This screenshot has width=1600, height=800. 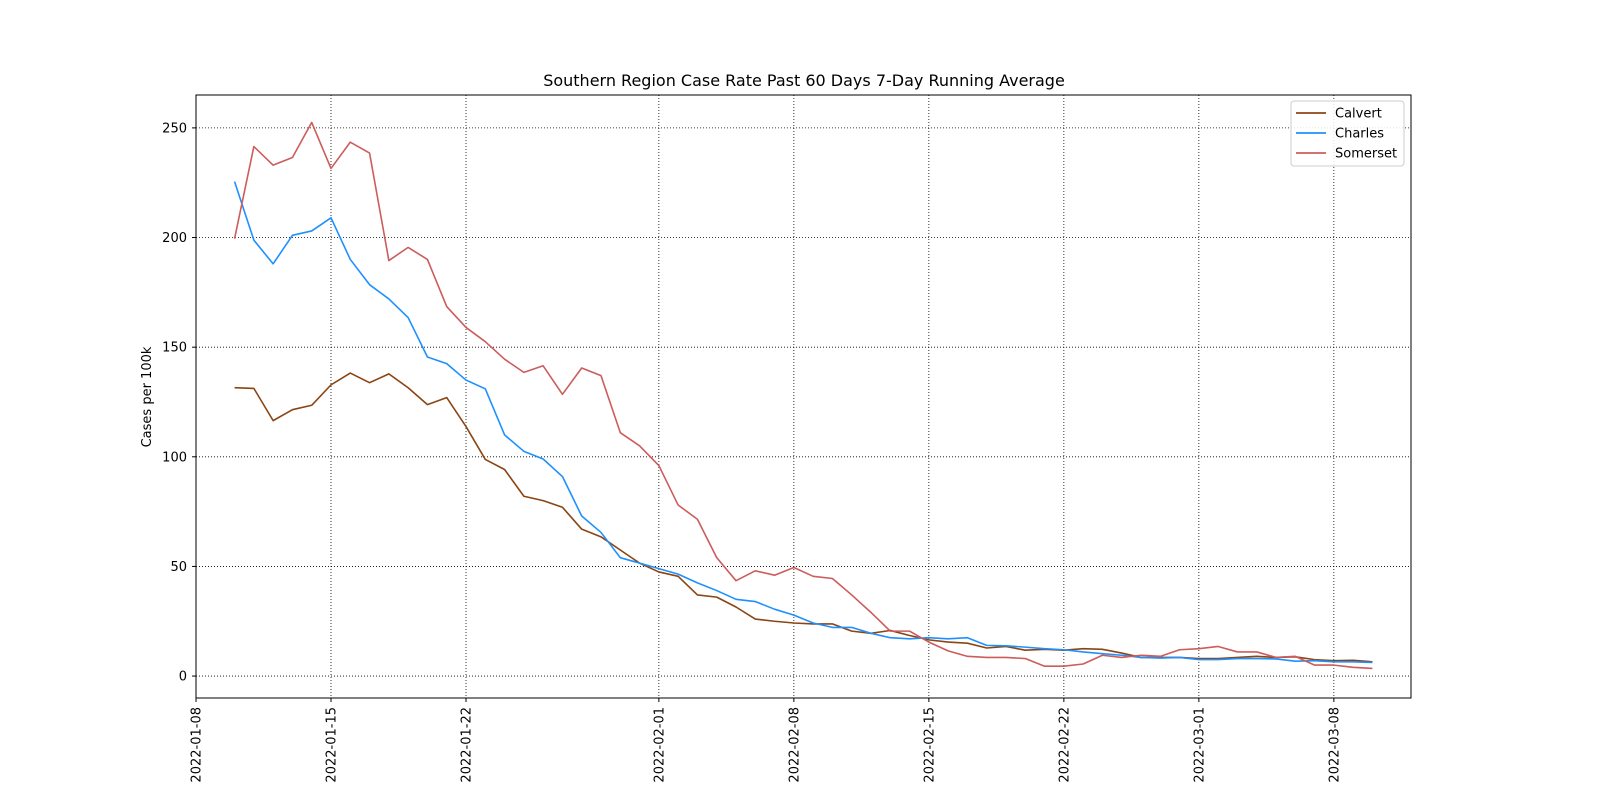 I want to click on x-tick-label: 2022-03-01, so click(x=1199, y=745).